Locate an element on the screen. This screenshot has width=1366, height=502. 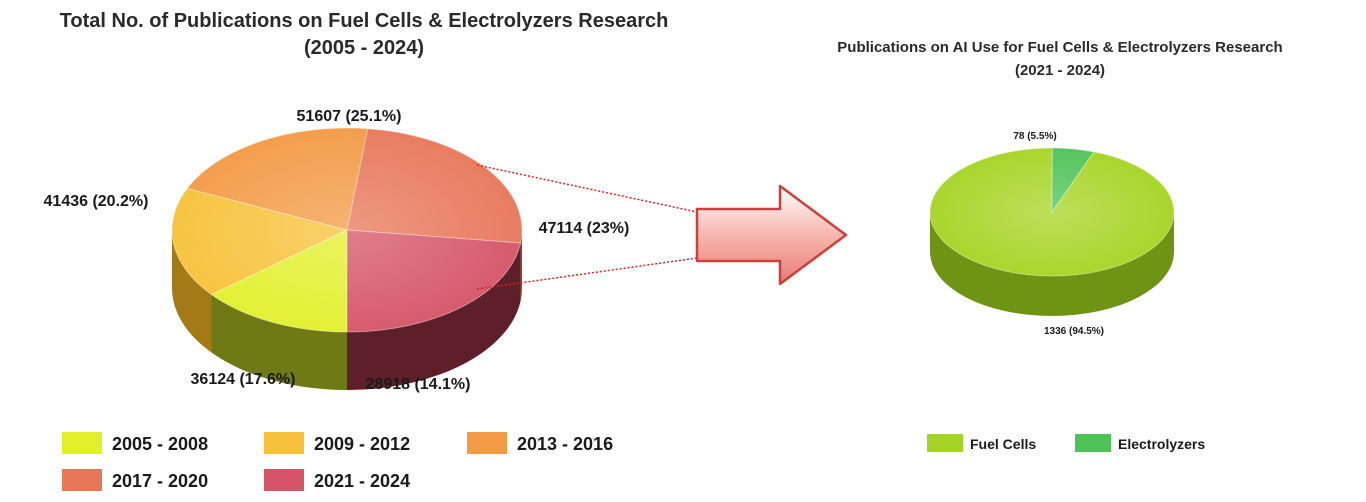
legend-swatch-2009-2012 is located at coordinates (284, 443).